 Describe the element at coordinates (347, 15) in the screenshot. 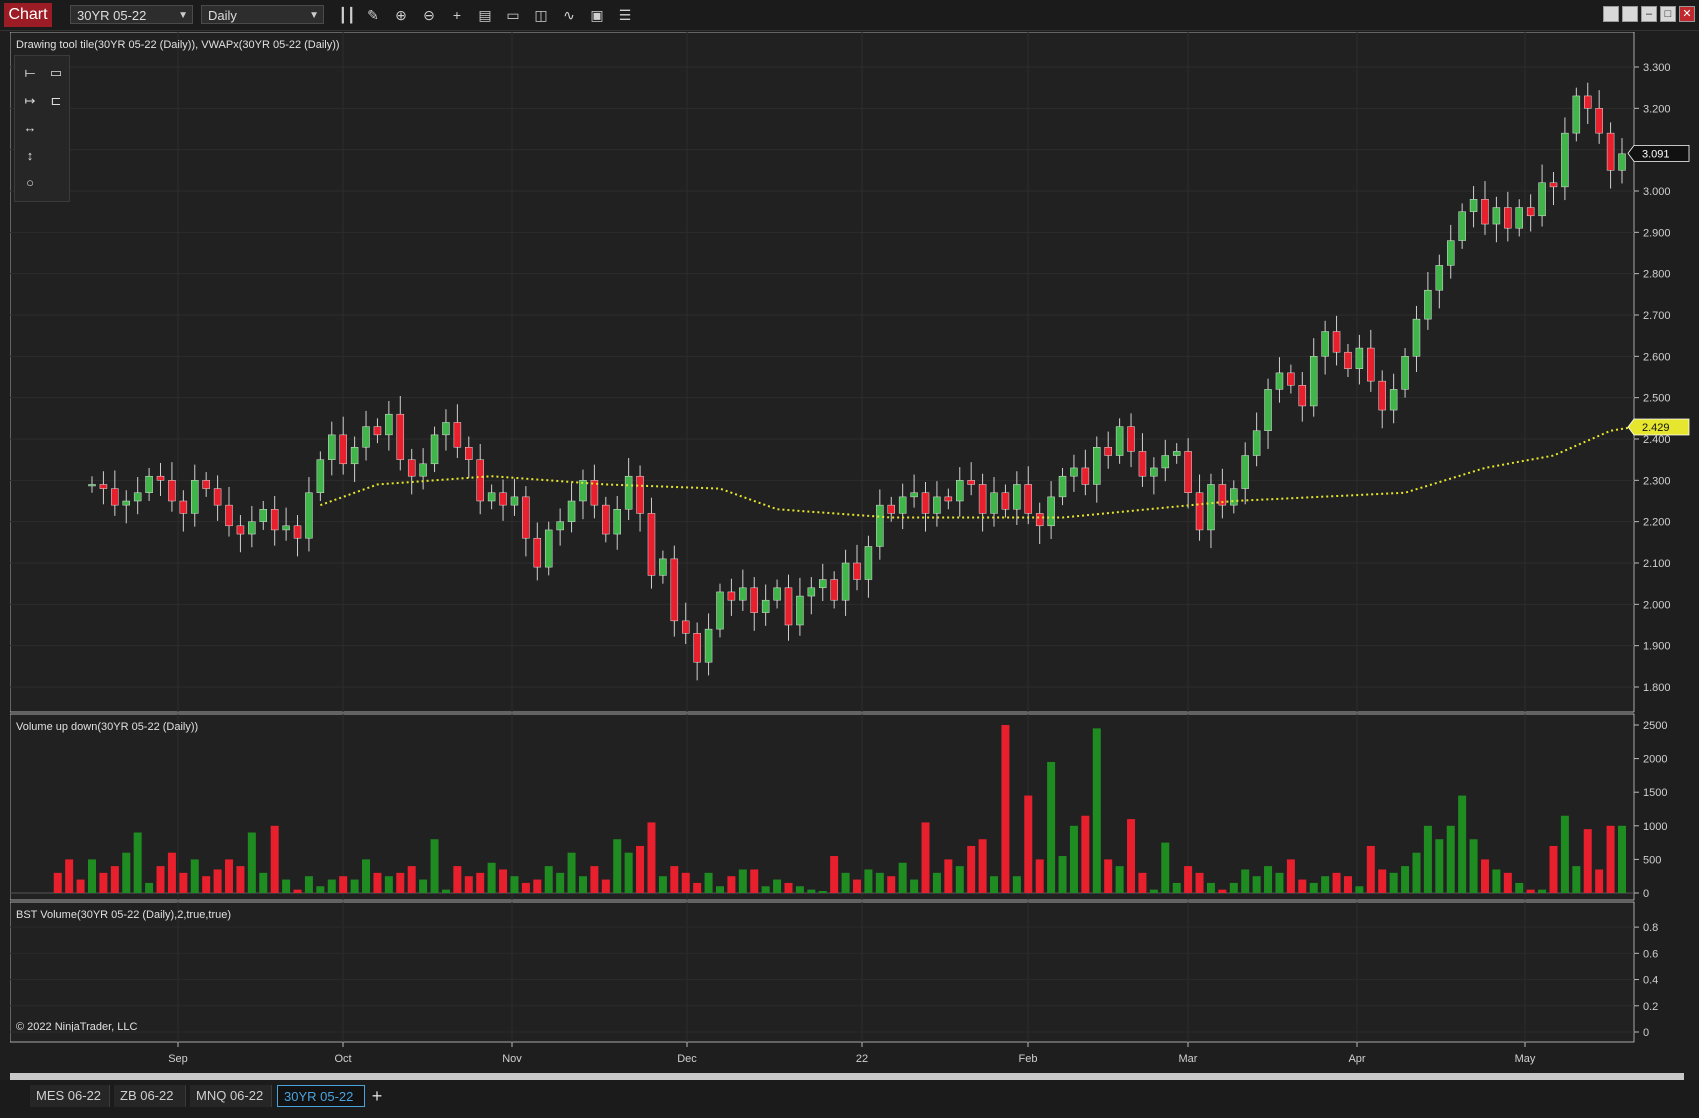

I see `bar-type-icon: ┃┃` at that location.